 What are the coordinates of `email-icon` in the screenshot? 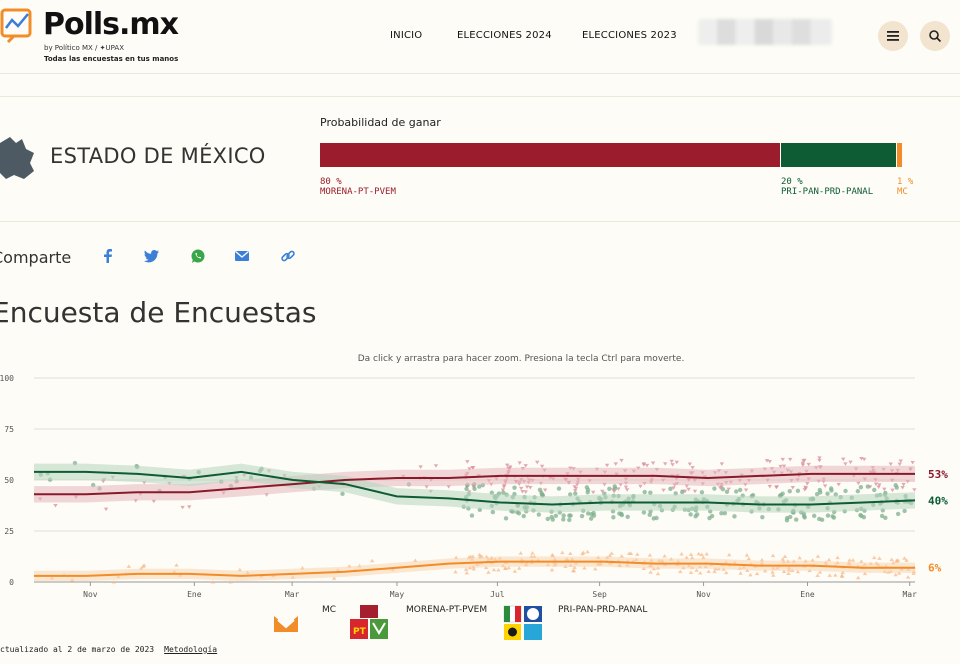 It's located at (242, 256).